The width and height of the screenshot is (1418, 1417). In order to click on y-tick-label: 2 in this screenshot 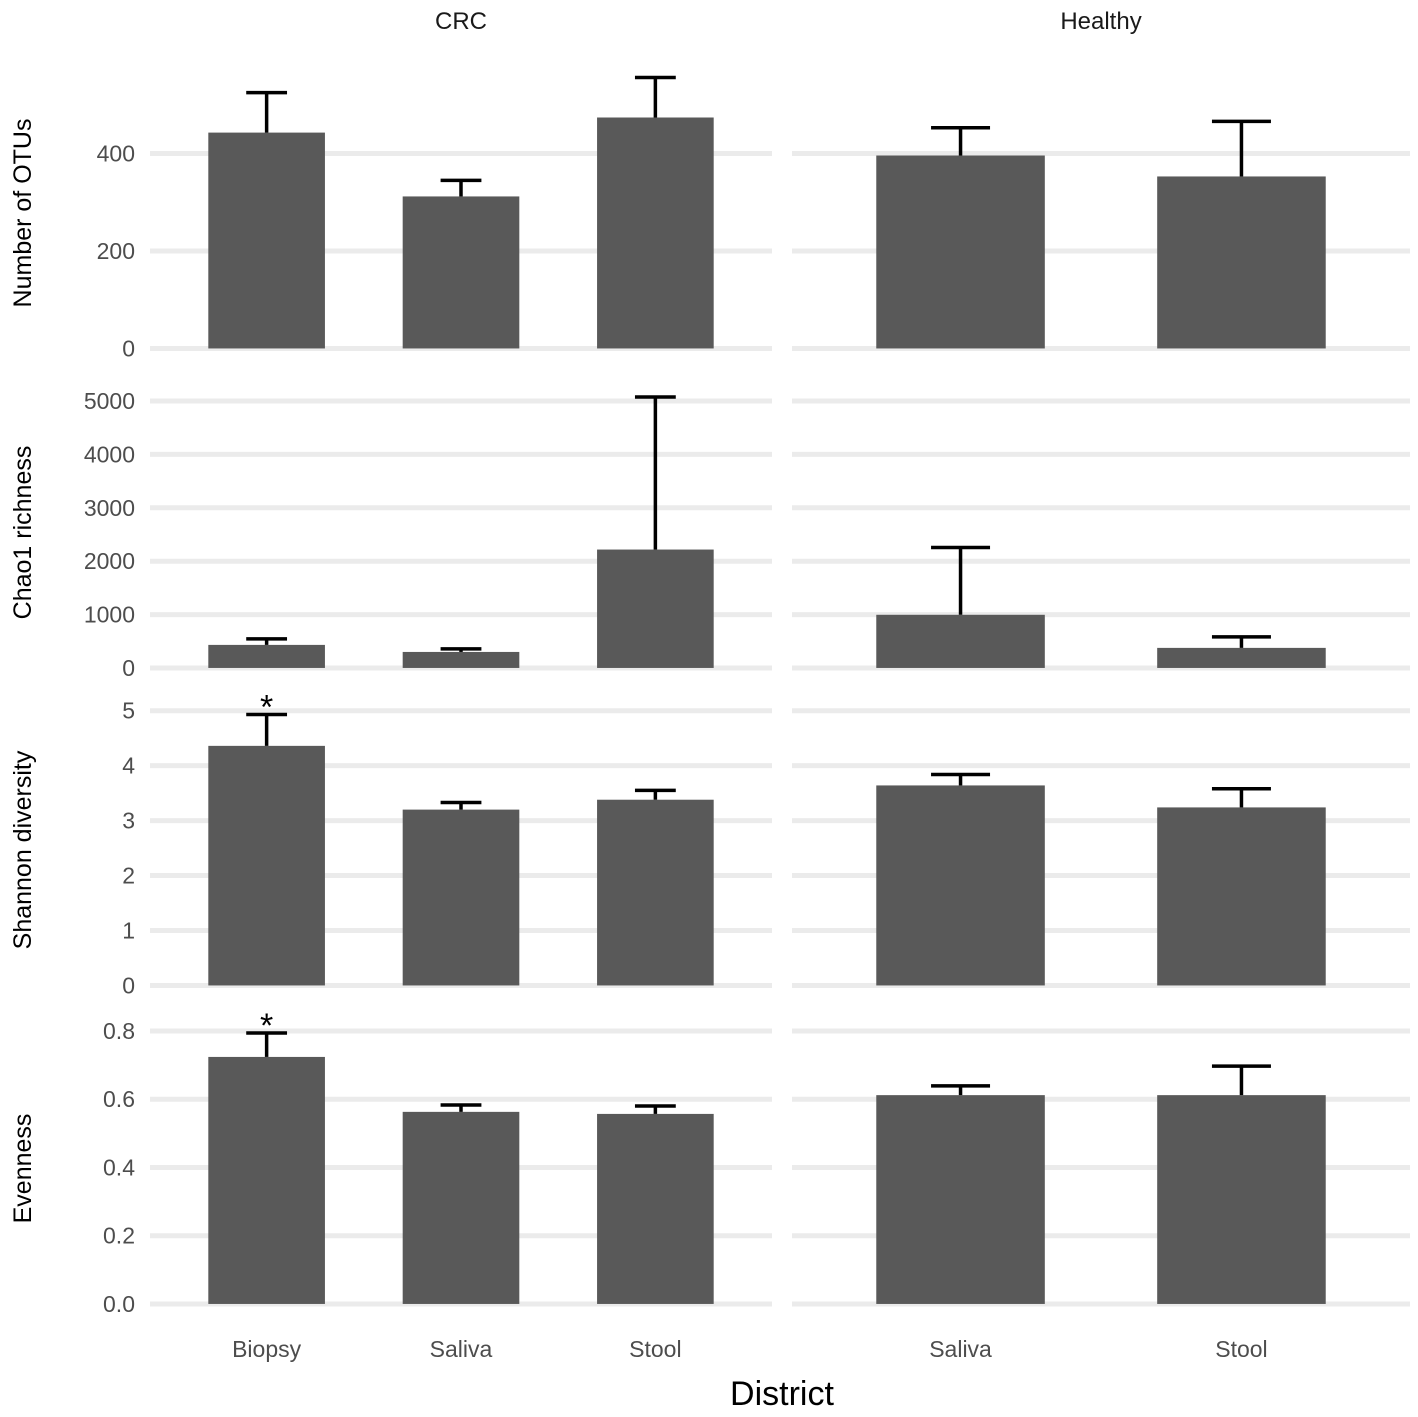, I will do `click(128, 876)`.